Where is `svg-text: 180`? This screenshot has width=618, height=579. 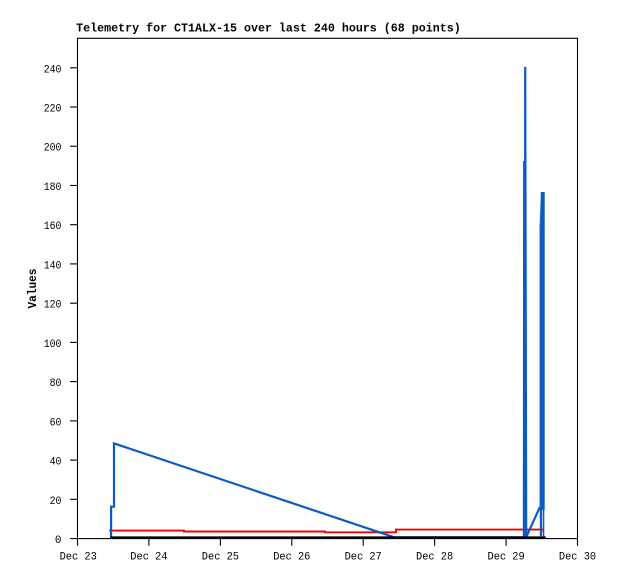
svg-text: 180 is located at coordinates (53, 188).